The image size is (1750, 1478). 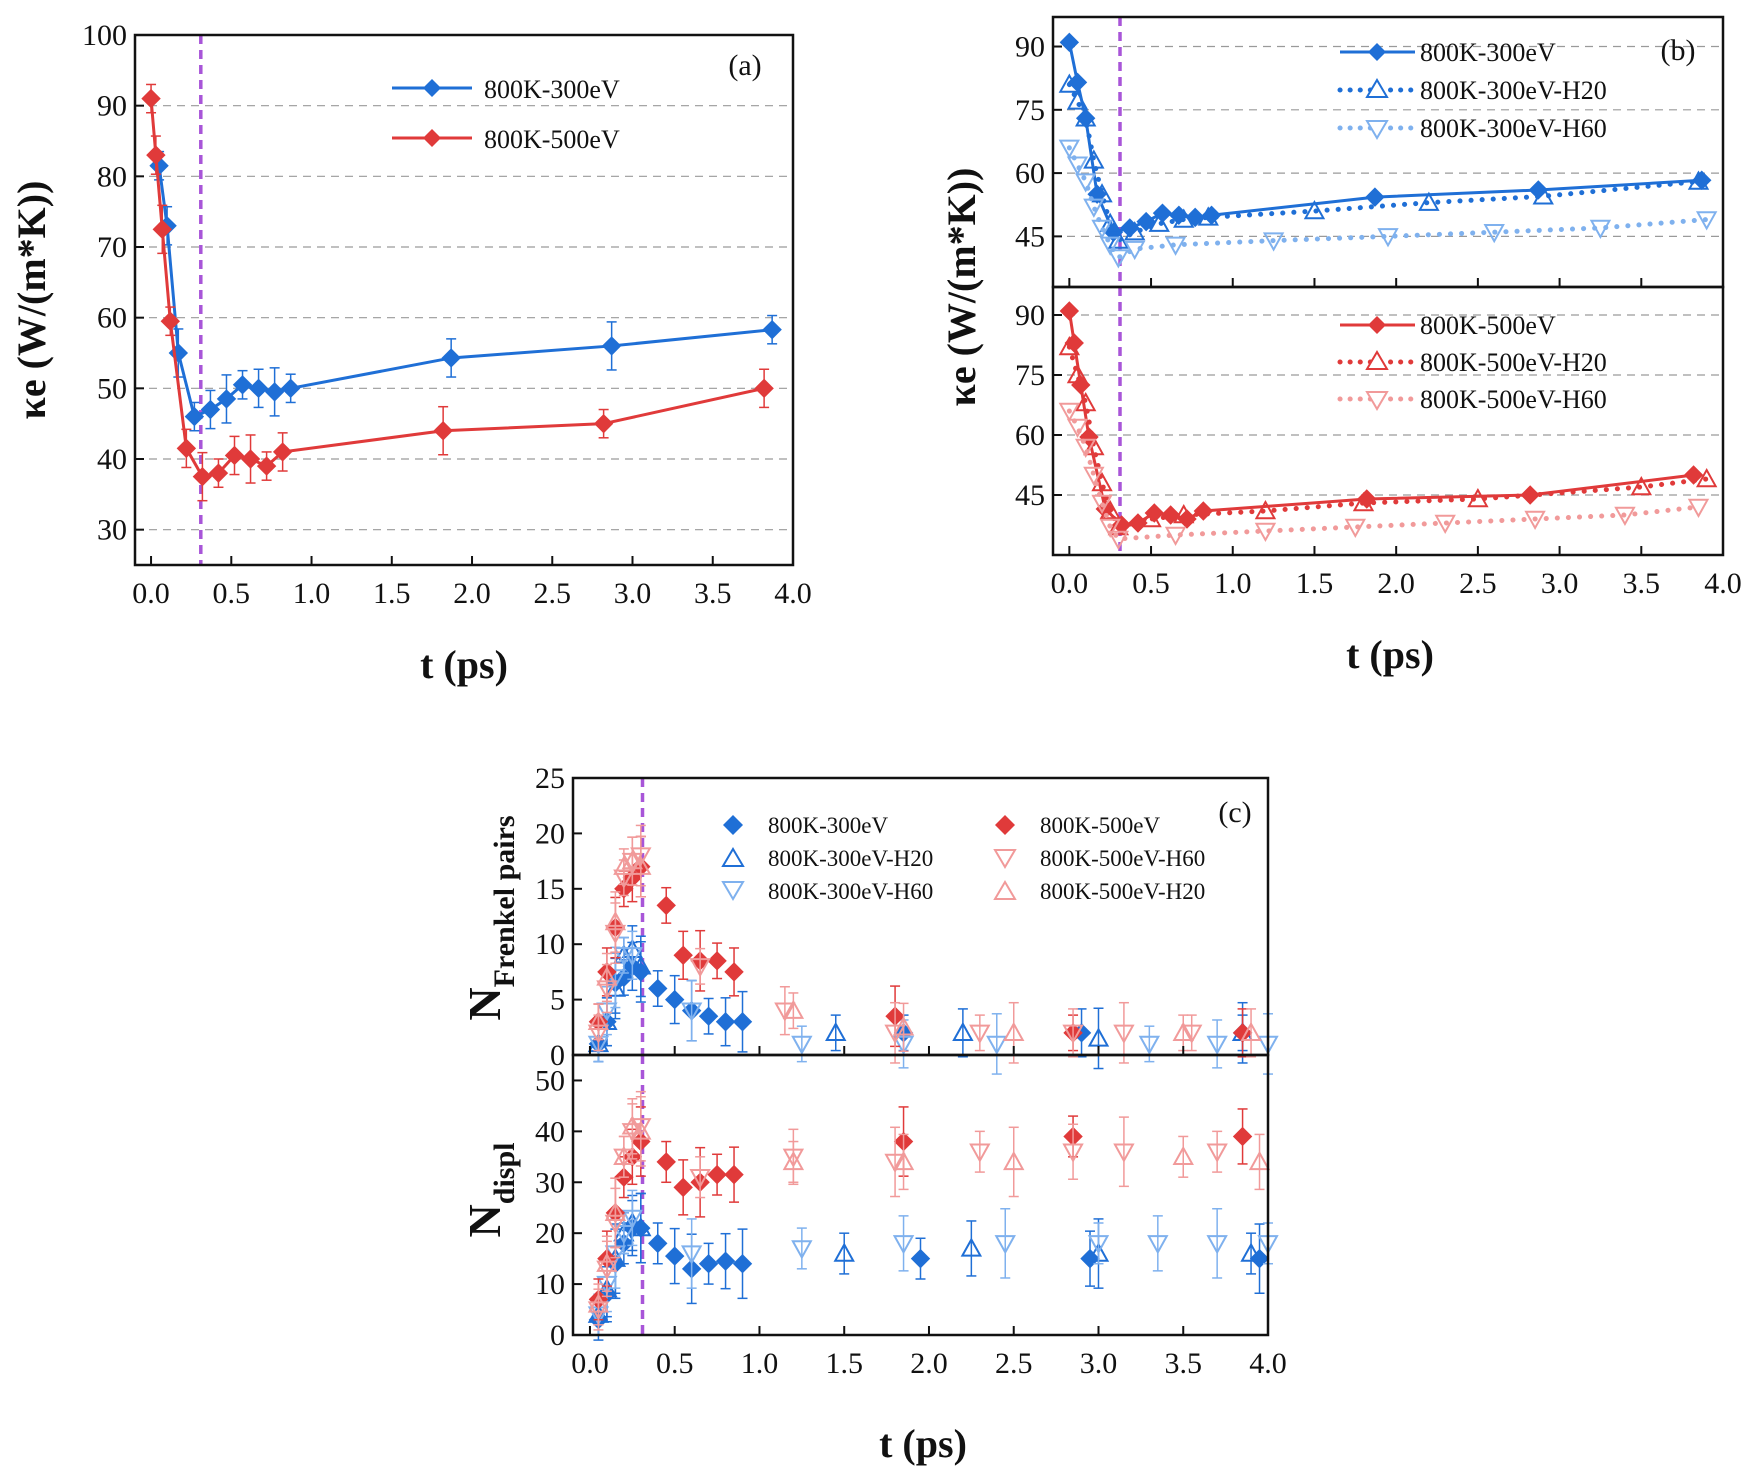 I want to click on c-bottom-frame, so click(x=920, y=1195).